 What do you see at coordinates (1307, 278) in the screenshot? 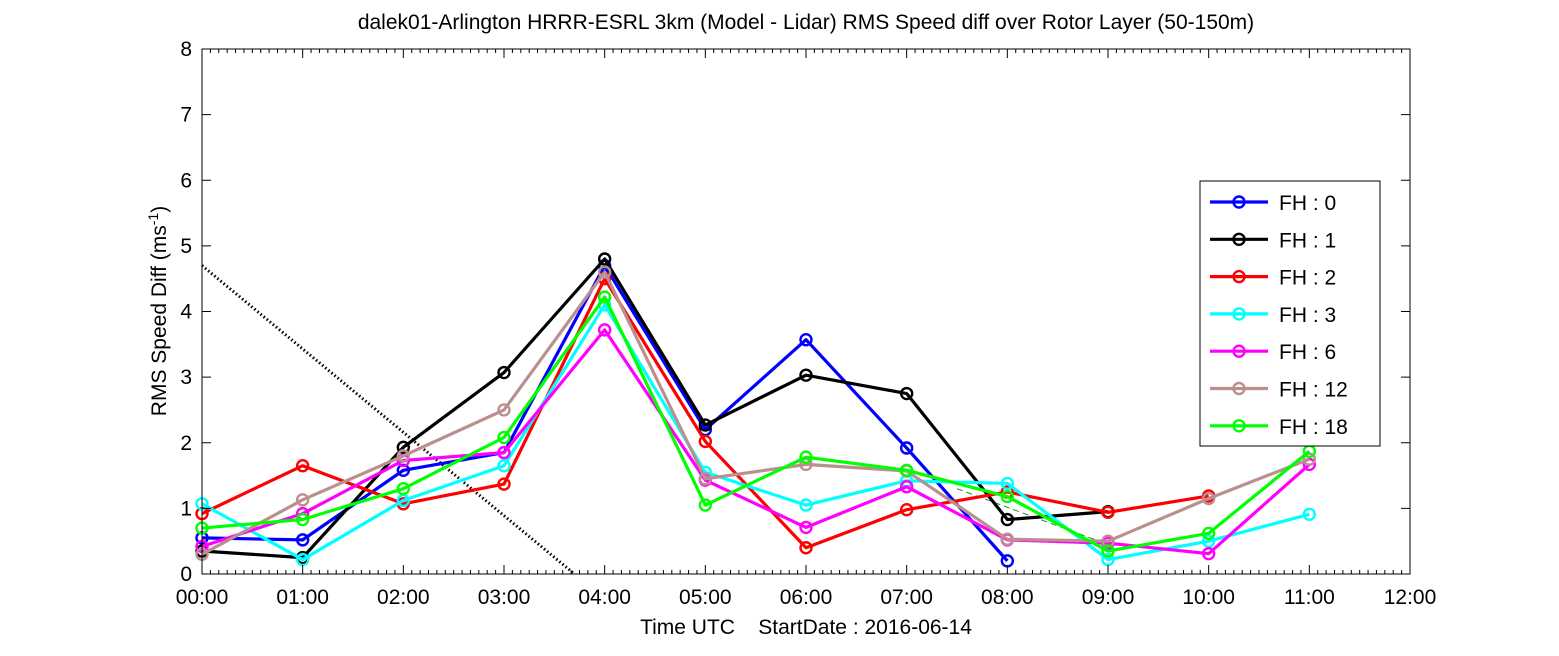
I see `legend-label: FH : 2` at bounding box center [1307, 278].